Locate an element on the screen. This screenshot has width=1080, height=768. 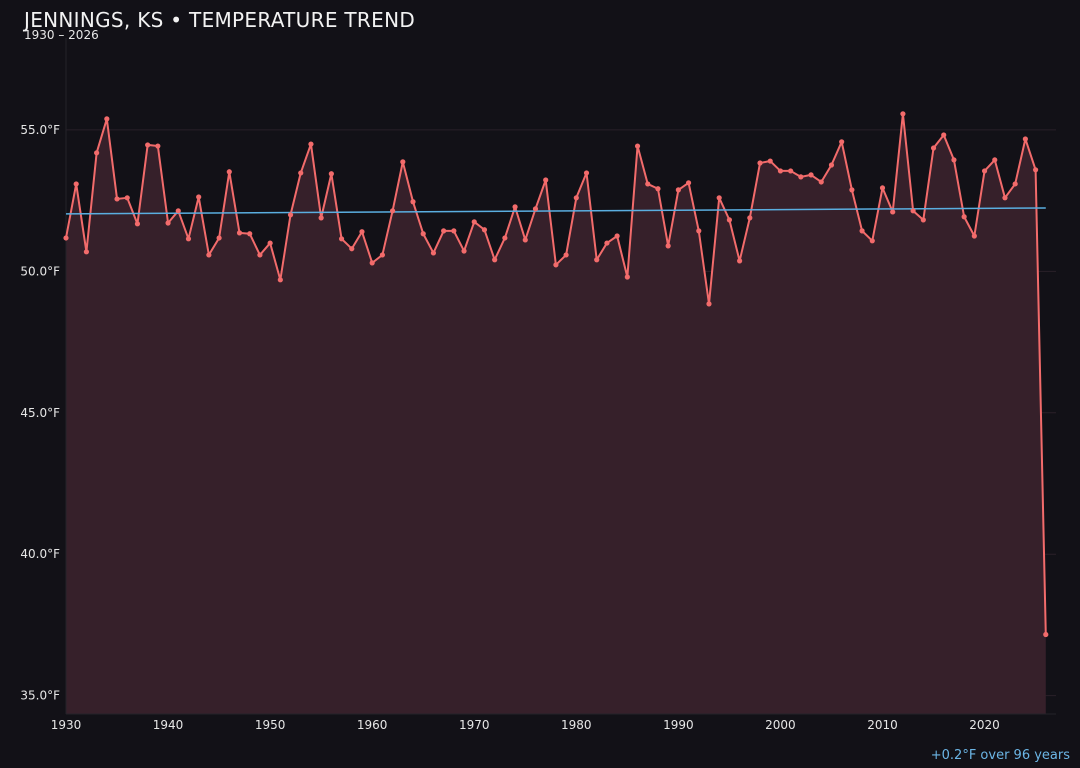
x-tick-label: 1980 is located at coordinates (576, 725).